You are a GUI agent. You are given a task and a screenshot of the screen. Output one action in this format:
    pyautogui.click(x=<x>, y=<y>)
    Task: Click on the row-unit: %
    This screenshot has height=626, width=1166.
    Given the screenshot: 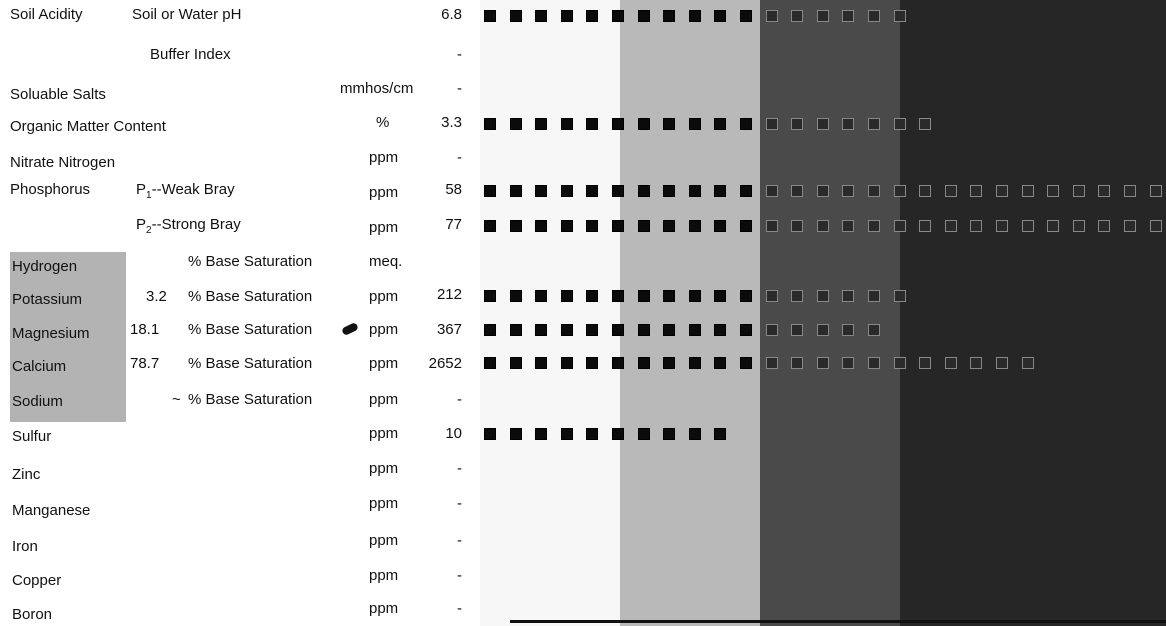 What is the action you would take?
    pyautogui.click(x=383, y=122)
    